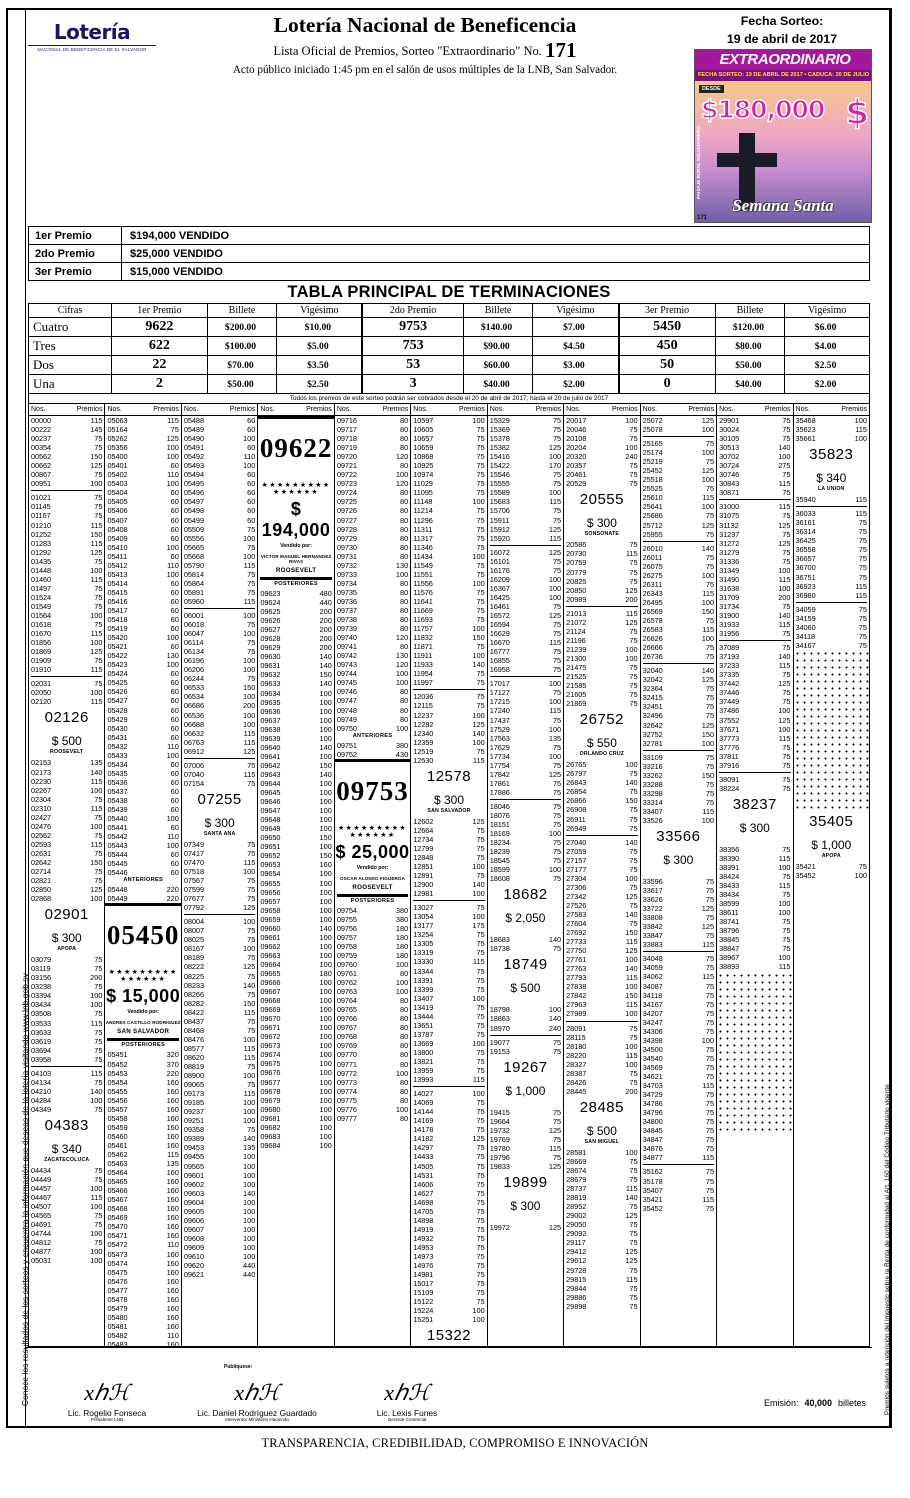 Image resolution: width=910 pixels, height=1498 pixels. I want to click on number-row: 12602 125, so click(448, 821).